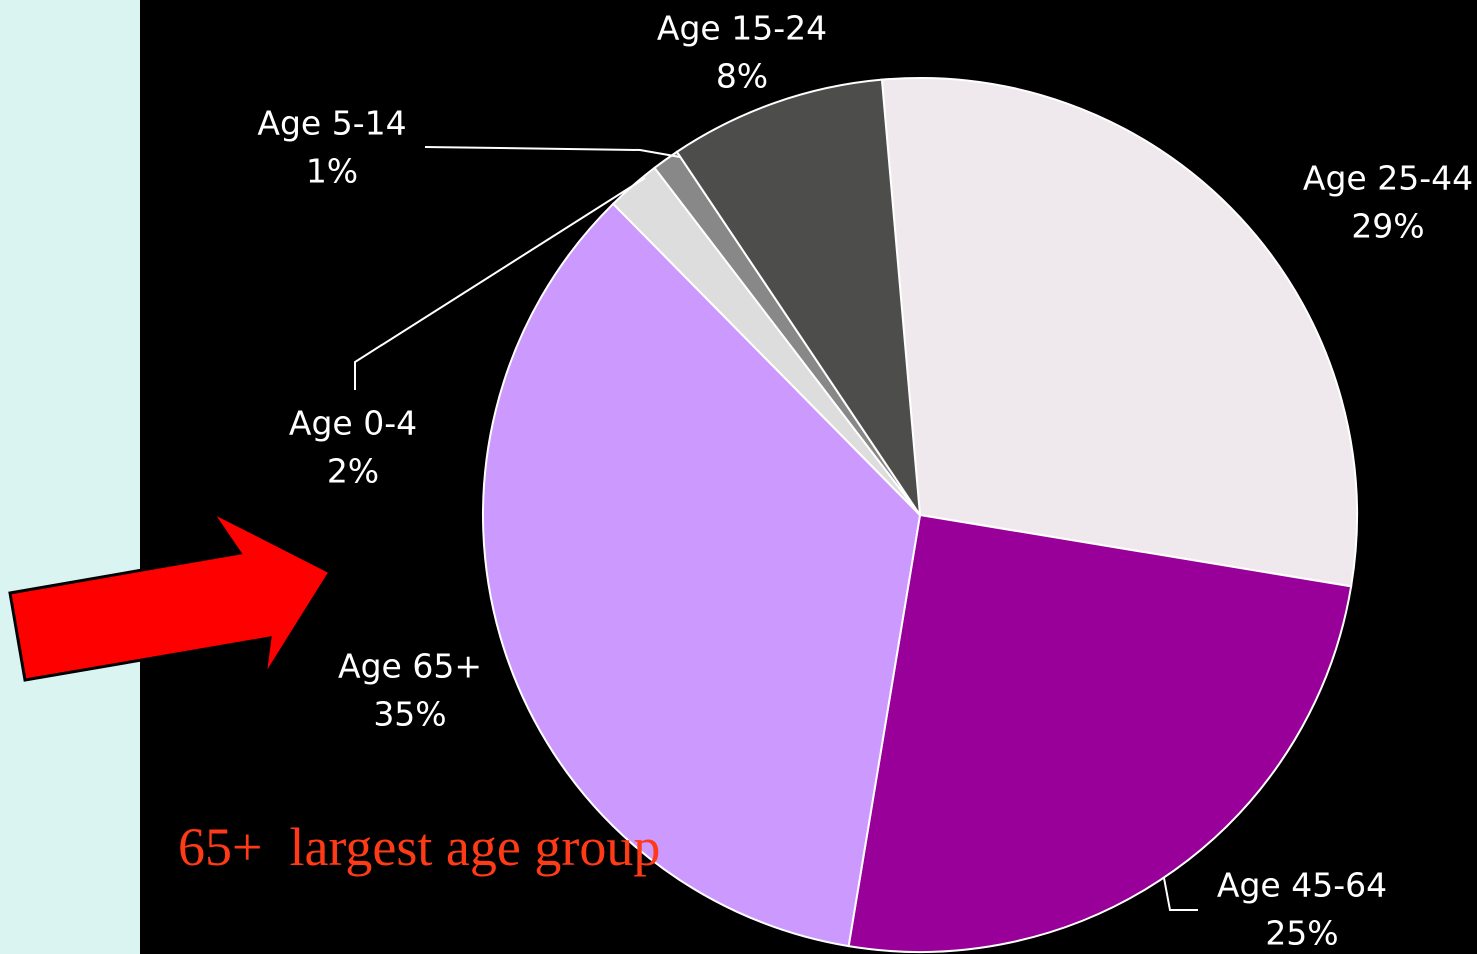 This screenshot has width=1477, height=954. What do you see at coordinates (742, 76) in the screenshot?
I see `value-label: 8%` at bounding box center [742, 76].